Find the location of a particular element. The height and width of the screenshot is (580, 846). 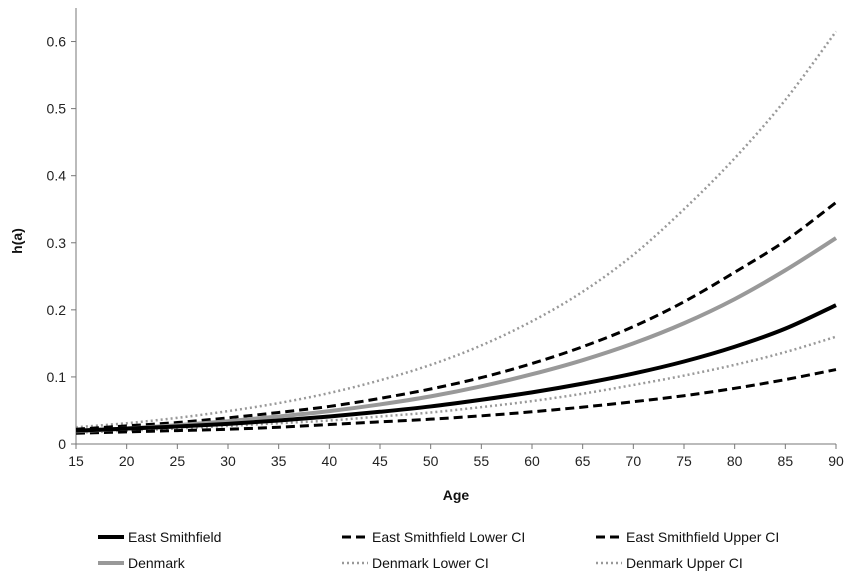

y-tick-label: 0 is located at coordinates (62, 444).